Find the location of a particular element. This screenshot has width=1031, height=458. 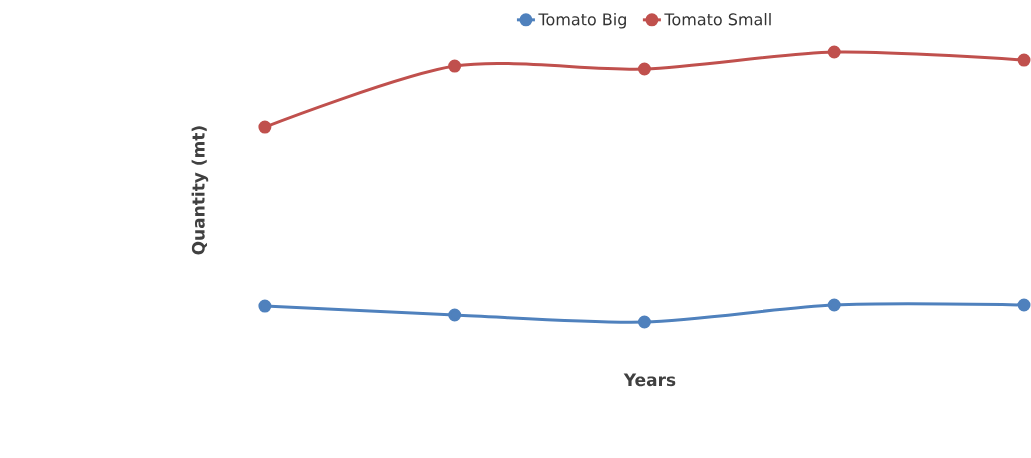

legend-label: Tomato Big is located at coordinates (582, 21).